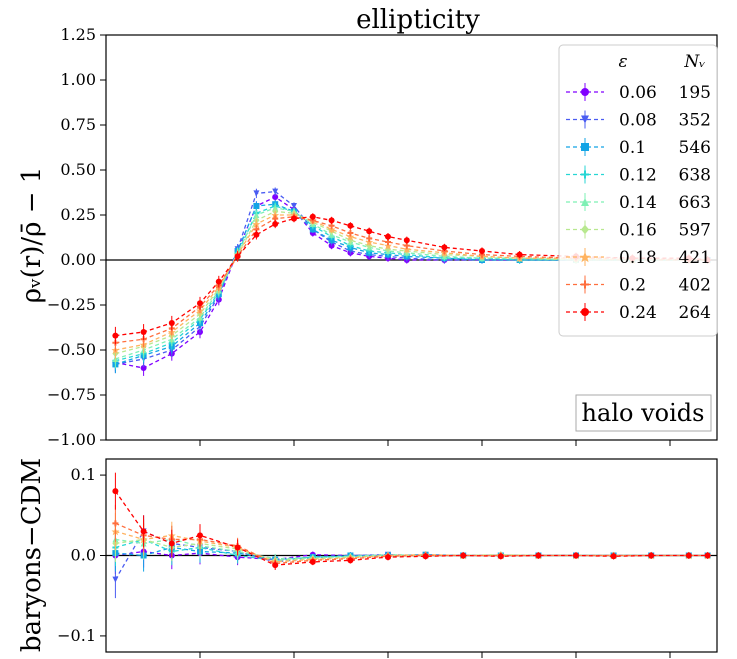  Describe the element at coordinates (78, 79) in the screenshot. I see `y-tick-label: 1.00` at that location.